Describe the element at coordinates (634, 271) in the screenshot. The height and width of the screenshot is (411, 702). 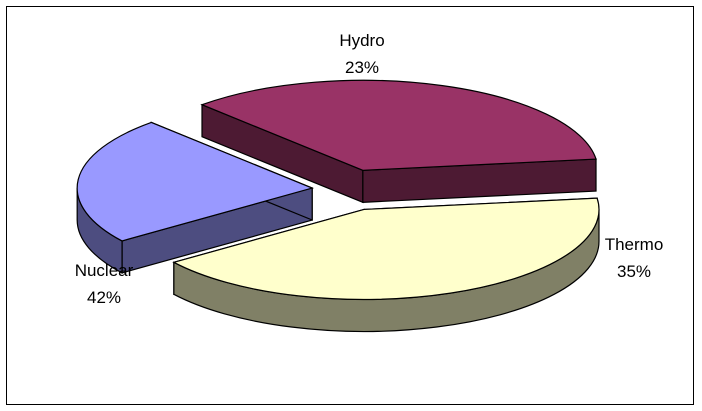
I see `slice-value-thermo: 35%` at that location.